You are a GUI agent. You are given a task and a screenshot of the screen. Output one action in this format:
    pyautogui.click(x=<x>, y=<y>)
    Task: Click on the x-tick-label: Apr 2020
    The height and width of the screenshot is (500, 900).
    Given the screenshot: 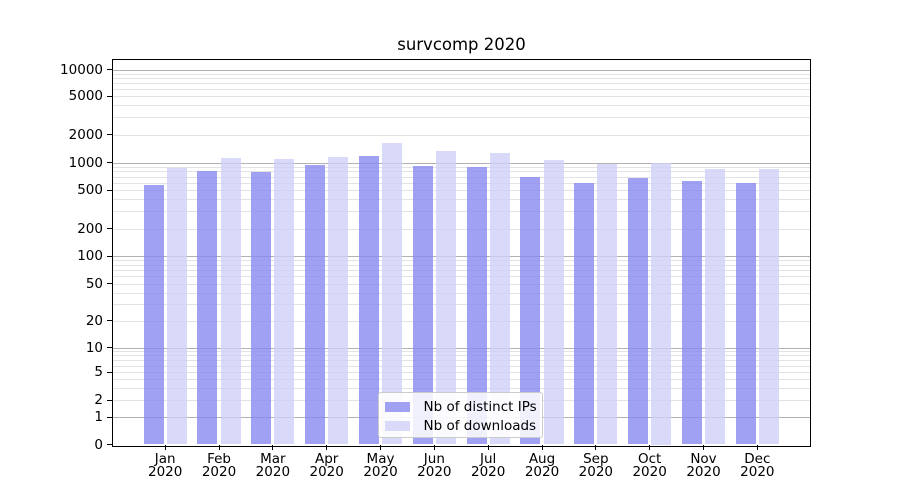 What is the action you would take?
    pyautogui.click(x=327, y=465)
    